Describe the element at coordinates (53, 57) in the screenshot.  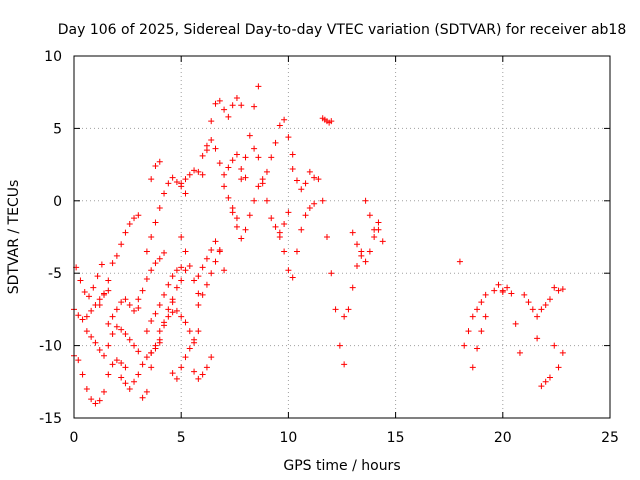
I see `y-tick-label: 10` at that location.